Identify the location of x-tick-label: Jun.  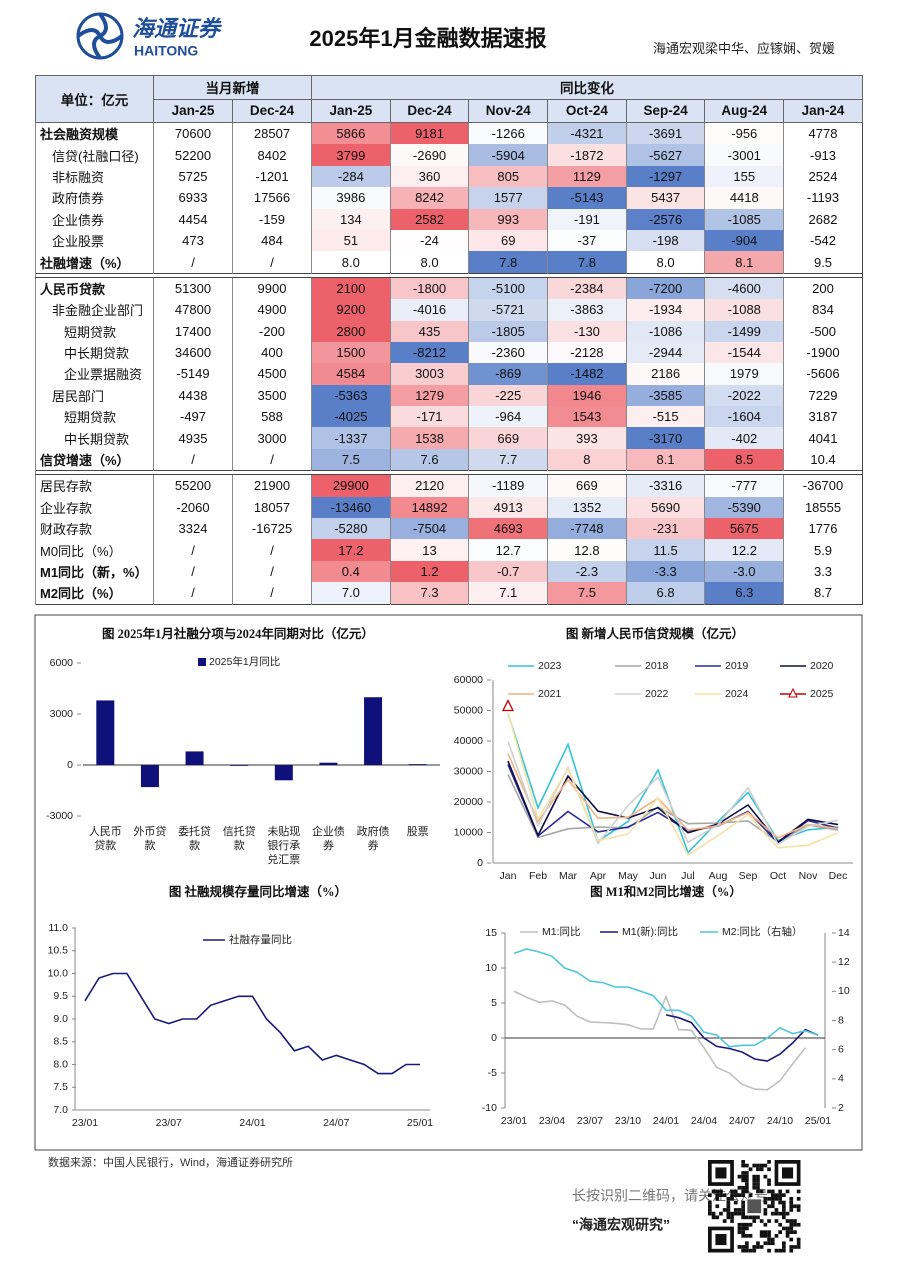
(658, 876).